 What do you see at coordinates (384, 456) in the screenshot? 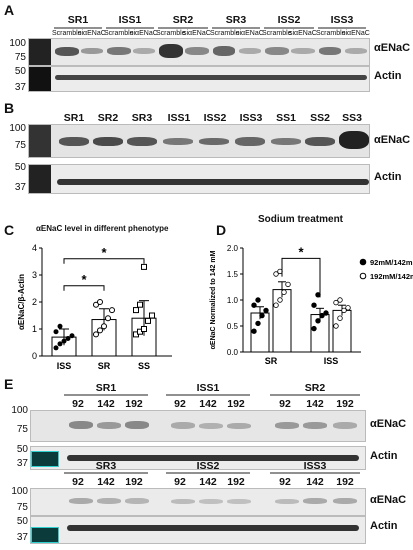
I see `blot-e1-actin-label: Actin` at bounding box center [384, 456].